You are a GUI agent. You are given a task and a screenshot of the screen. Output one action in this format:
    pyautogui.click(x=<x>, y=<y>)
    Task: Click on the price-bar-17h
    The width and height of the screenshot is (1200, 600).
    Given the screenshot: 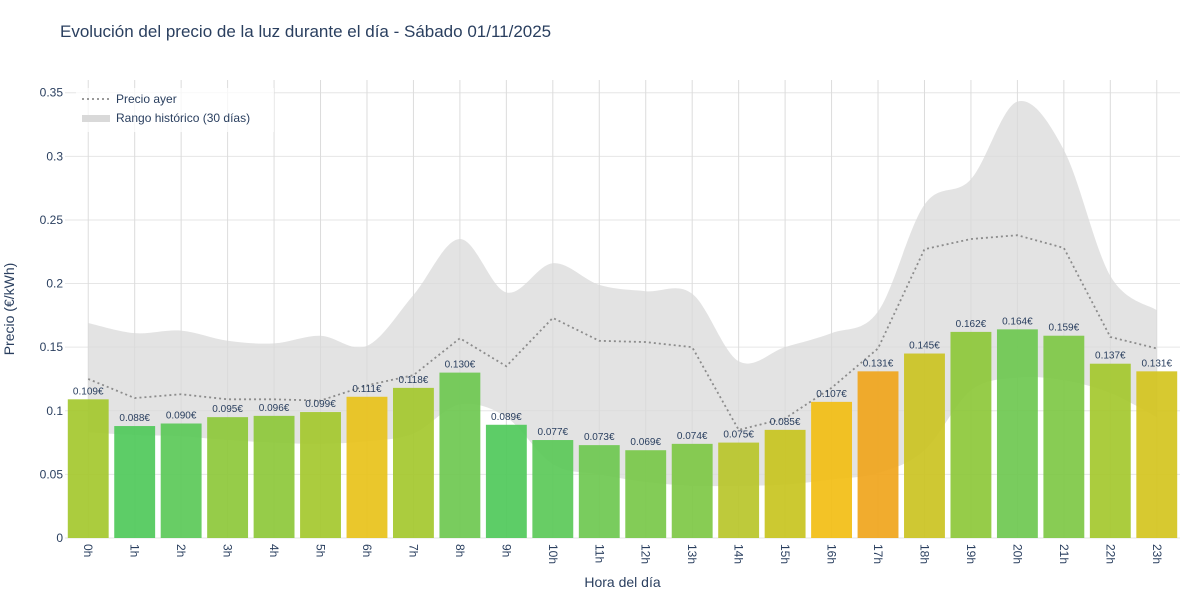 What is the action you would take?
    pyautogui.click(x=878, y=454)
    